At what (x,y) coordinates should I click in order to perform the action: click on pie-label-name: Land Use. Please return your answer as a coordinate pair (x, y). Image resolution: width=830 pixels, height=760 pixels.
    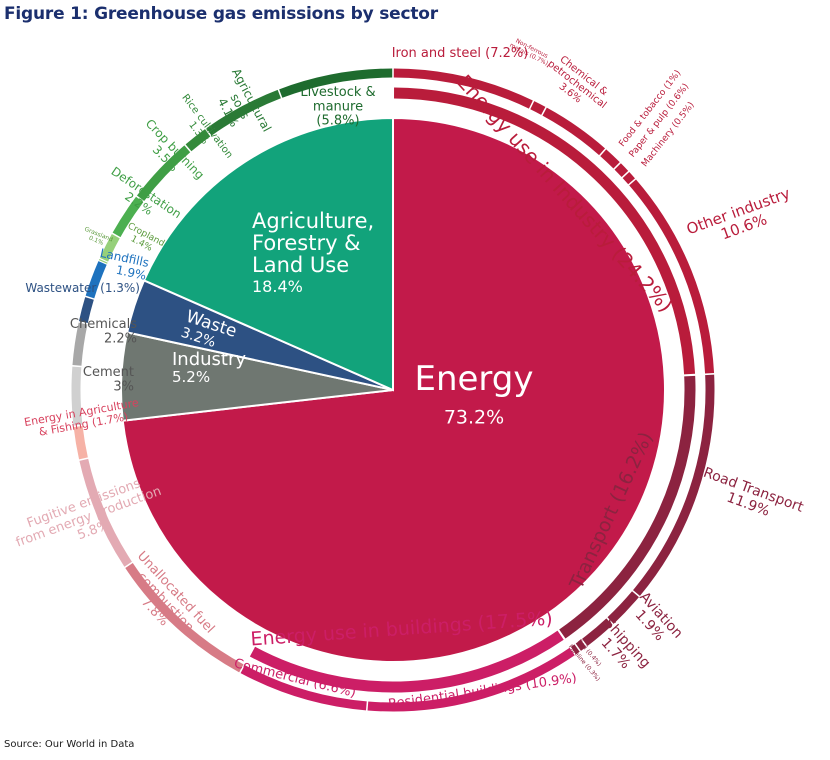
    Looking at the image, I should click on (300, 265).